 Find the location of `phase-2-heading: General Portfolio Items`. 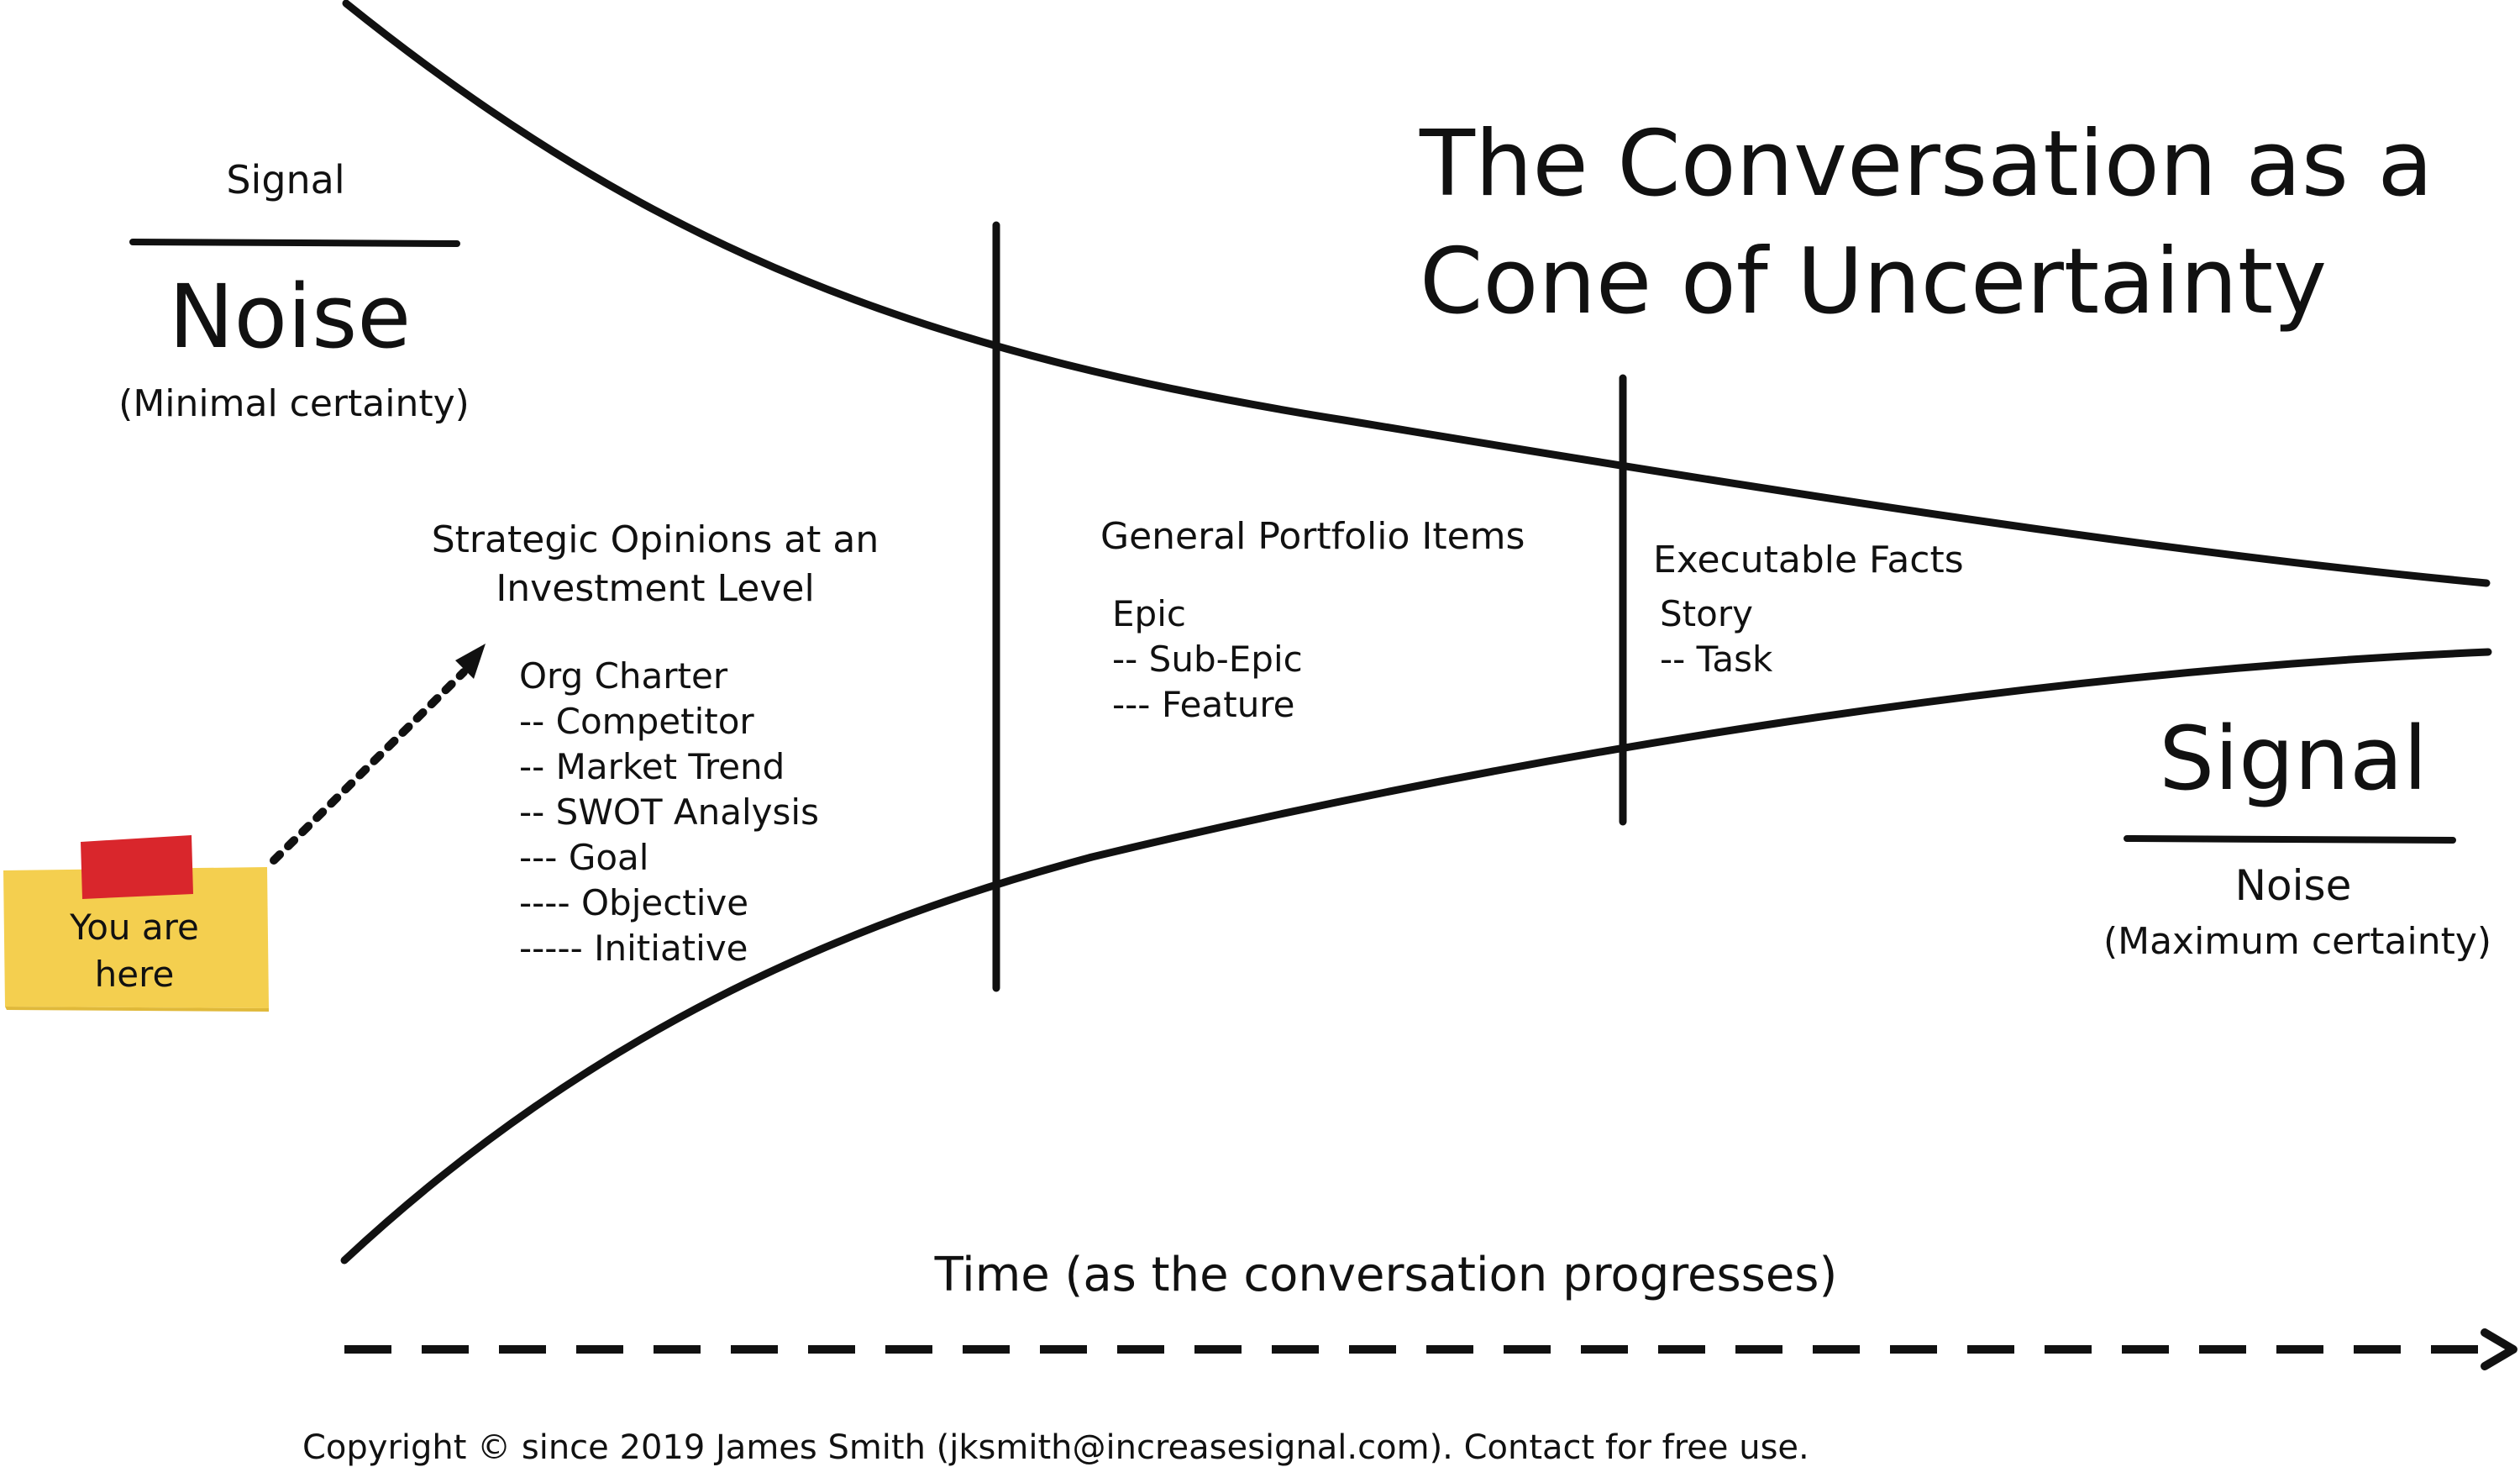

phase-2-heading: General Portfolio Items is located at coordinates (1312, 536).